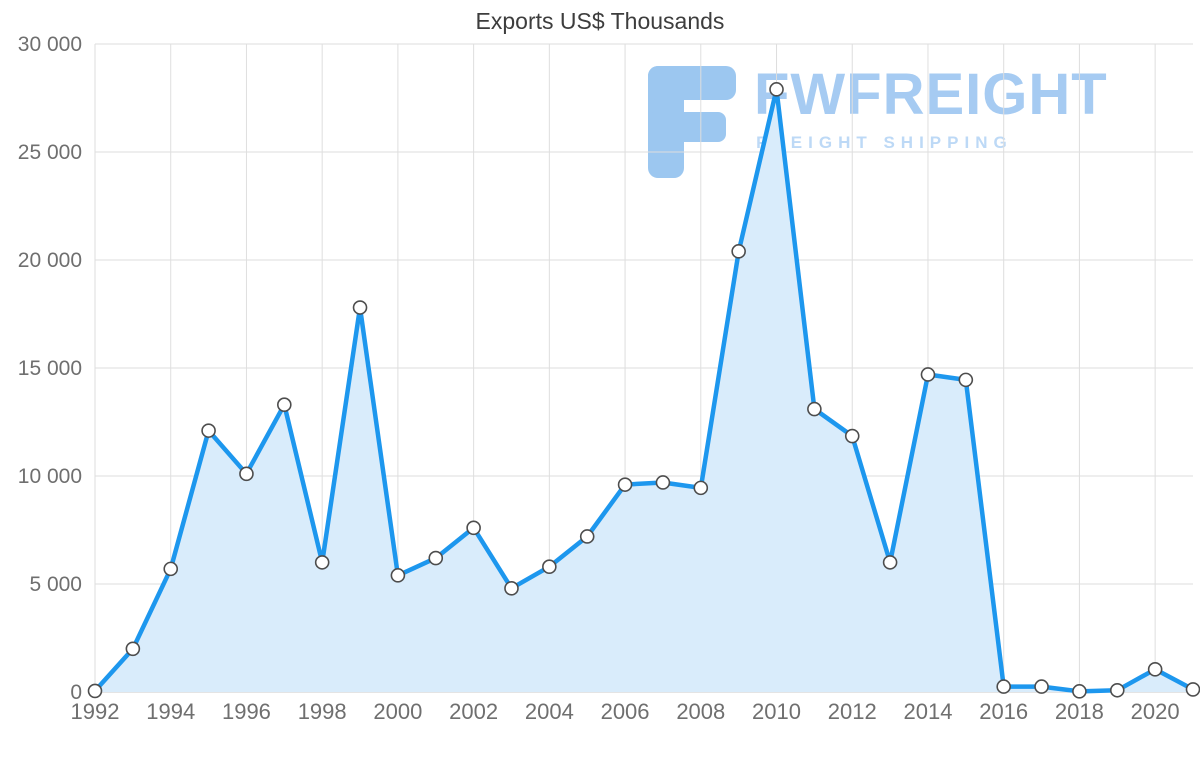 The image size is (1200, 763). I want to click on y-axis-label: 15 000, so click(50, 368).